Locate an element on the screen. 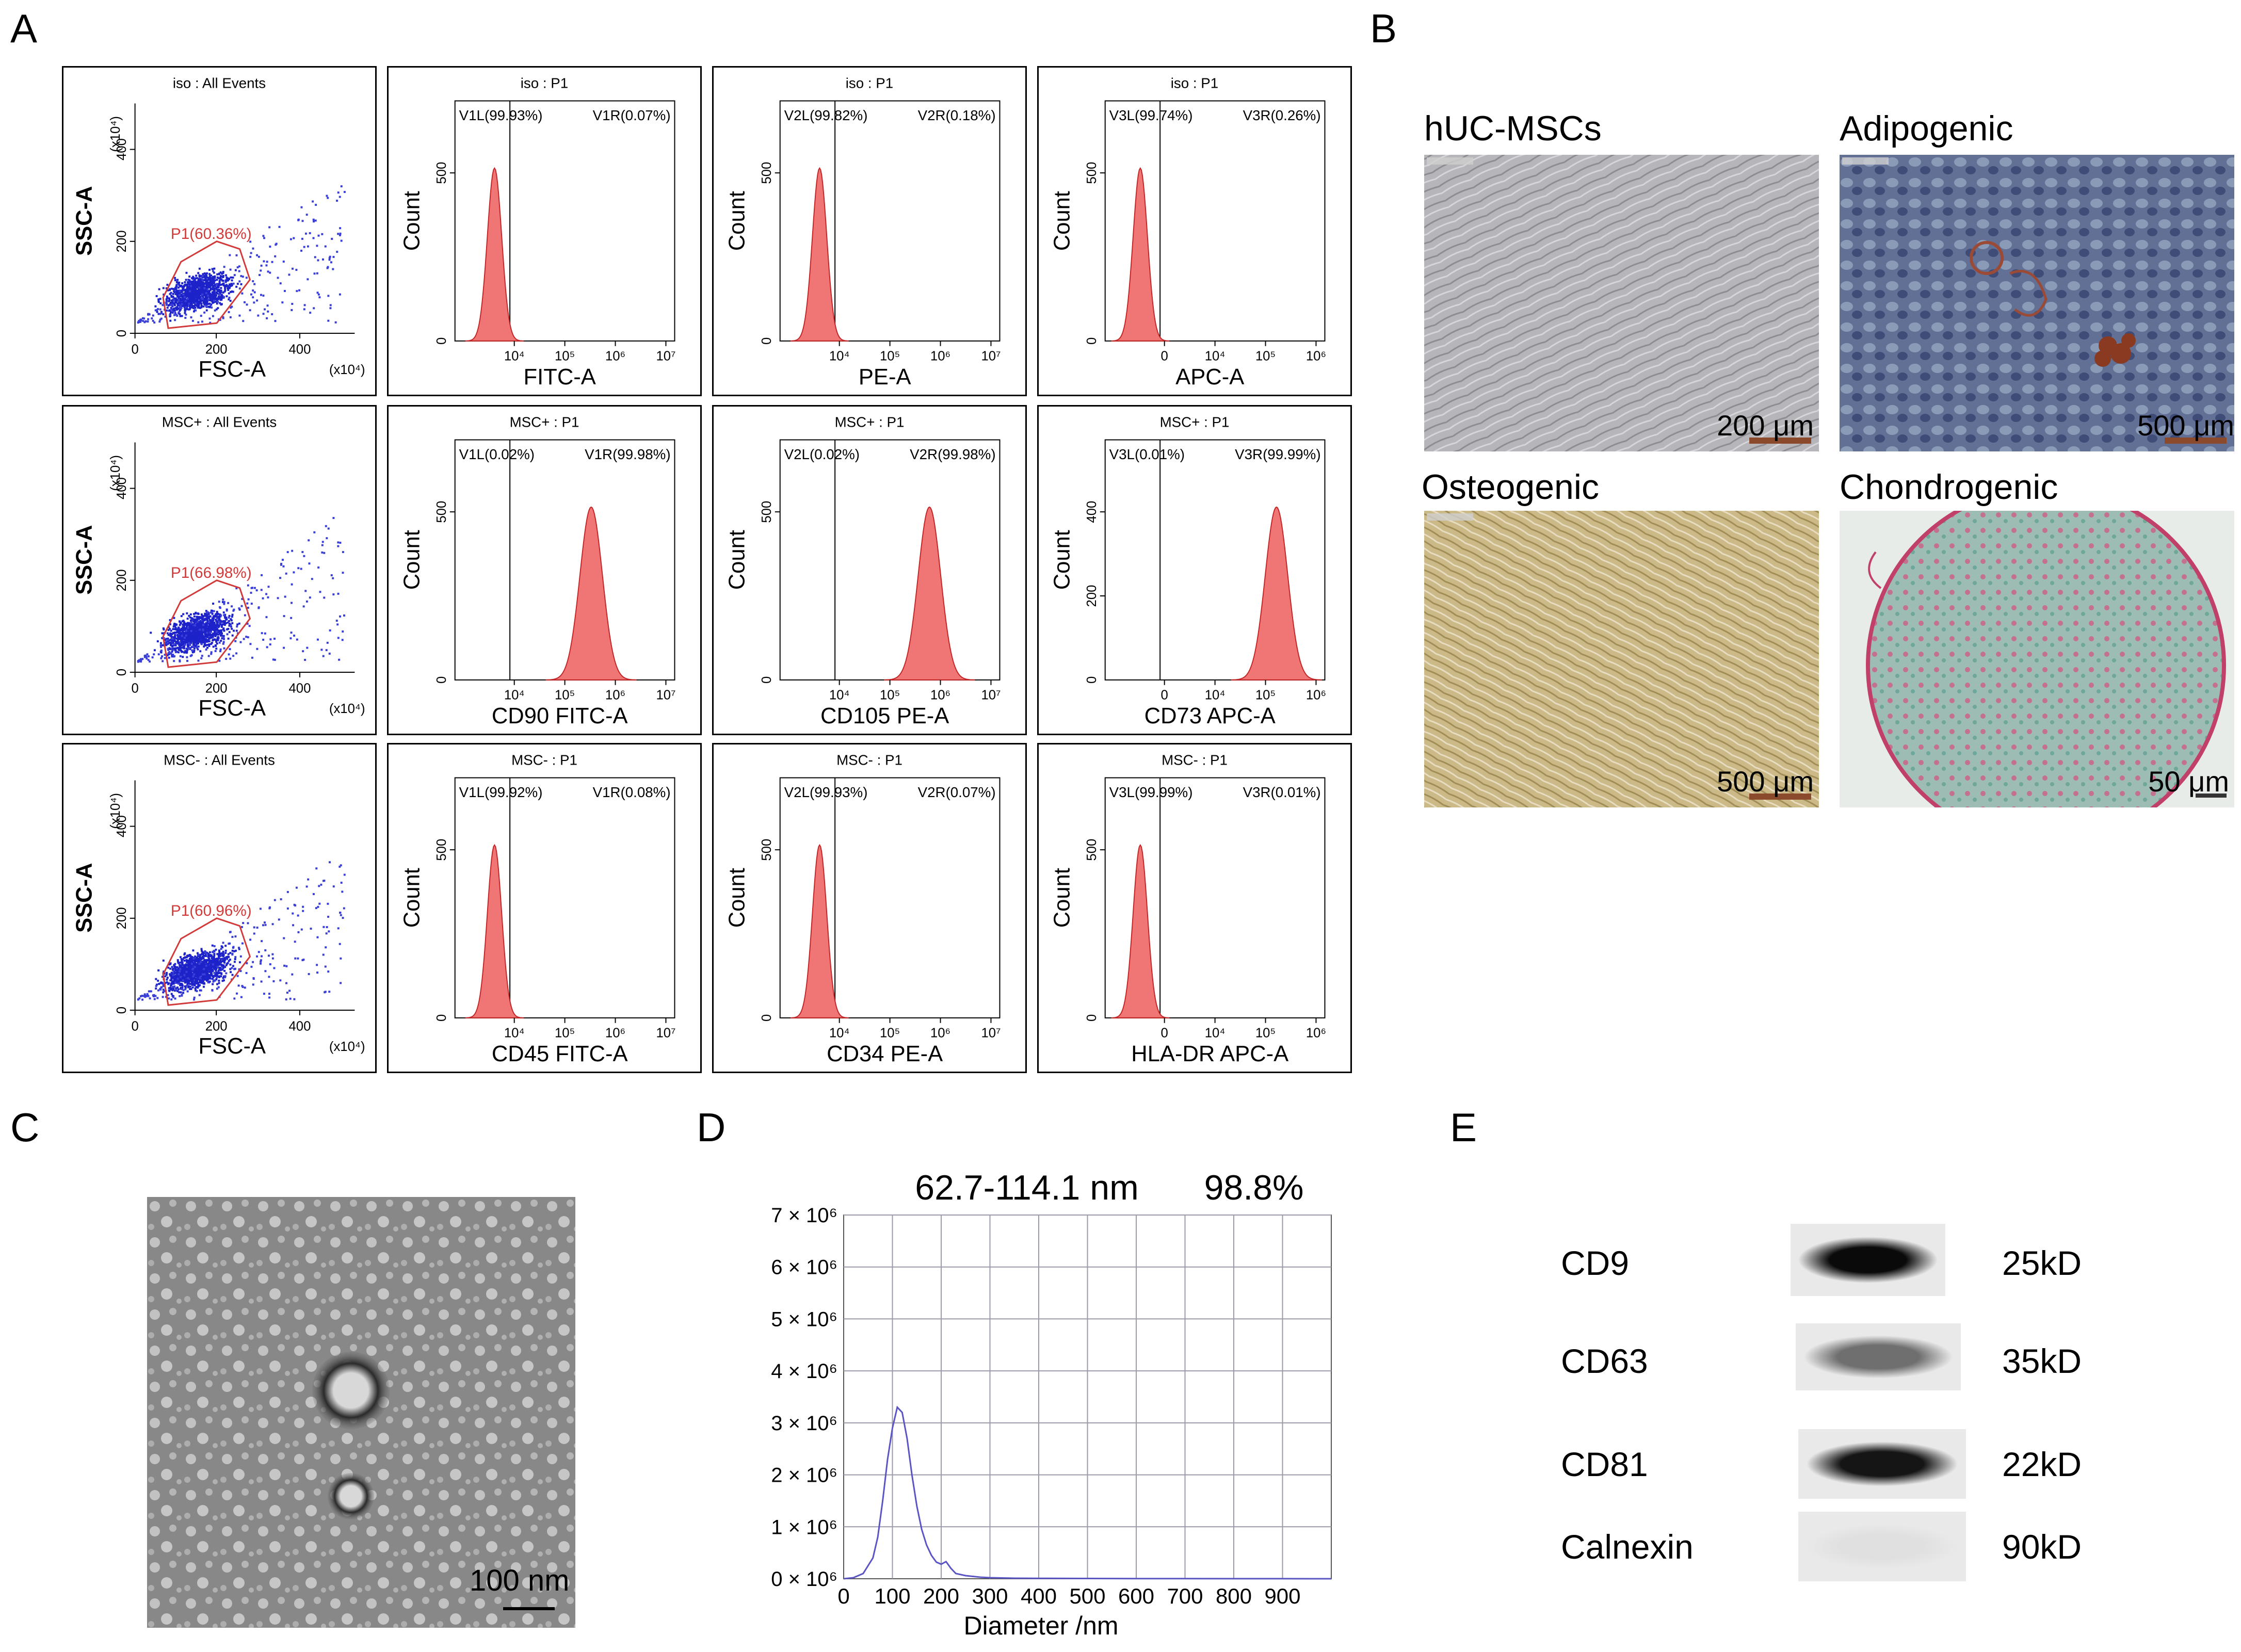  x-tick-label: 100 is located at coordinates (892, 1596).